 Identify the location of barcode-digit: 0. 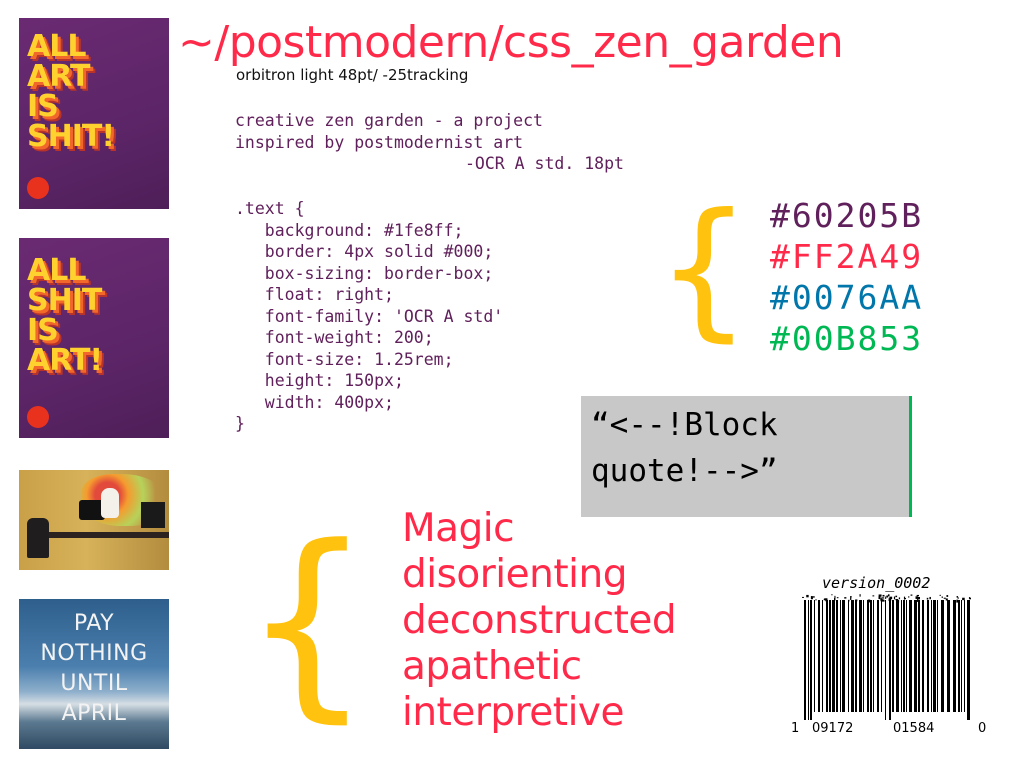
(982, 728).